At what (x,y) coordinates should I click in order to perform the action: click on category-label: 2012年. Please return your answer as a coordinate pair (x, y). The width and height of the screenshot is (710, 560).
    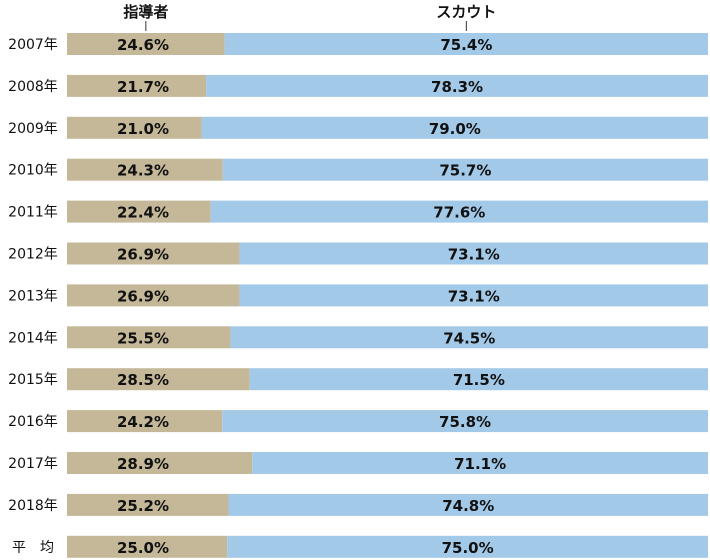
    Looking at the image, I should click on (33, 255).